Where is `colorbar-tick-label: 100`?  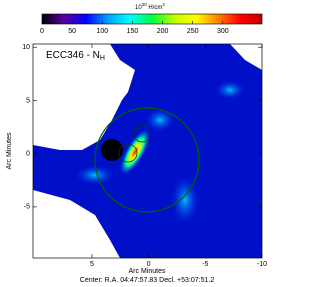 colorbar-tick-label: 100 is located at coordinates (102, 31).